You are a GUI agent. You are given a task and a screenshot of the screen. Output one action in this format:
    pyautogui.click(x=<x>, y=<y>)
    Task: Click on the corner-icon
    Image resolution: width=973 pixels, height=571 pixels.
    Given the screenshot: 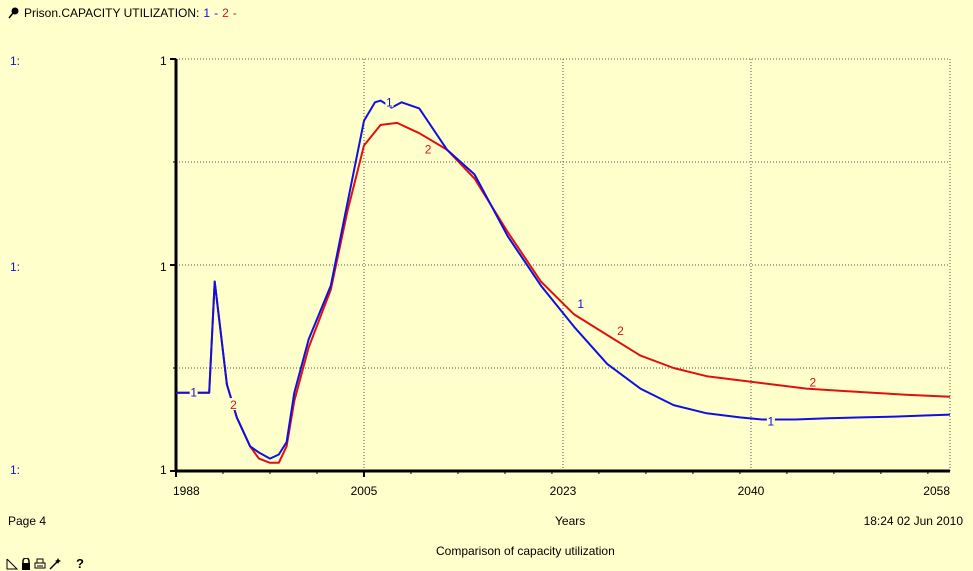 What is the action you would take?
    pyautogui.click(x=12, y=564)
    